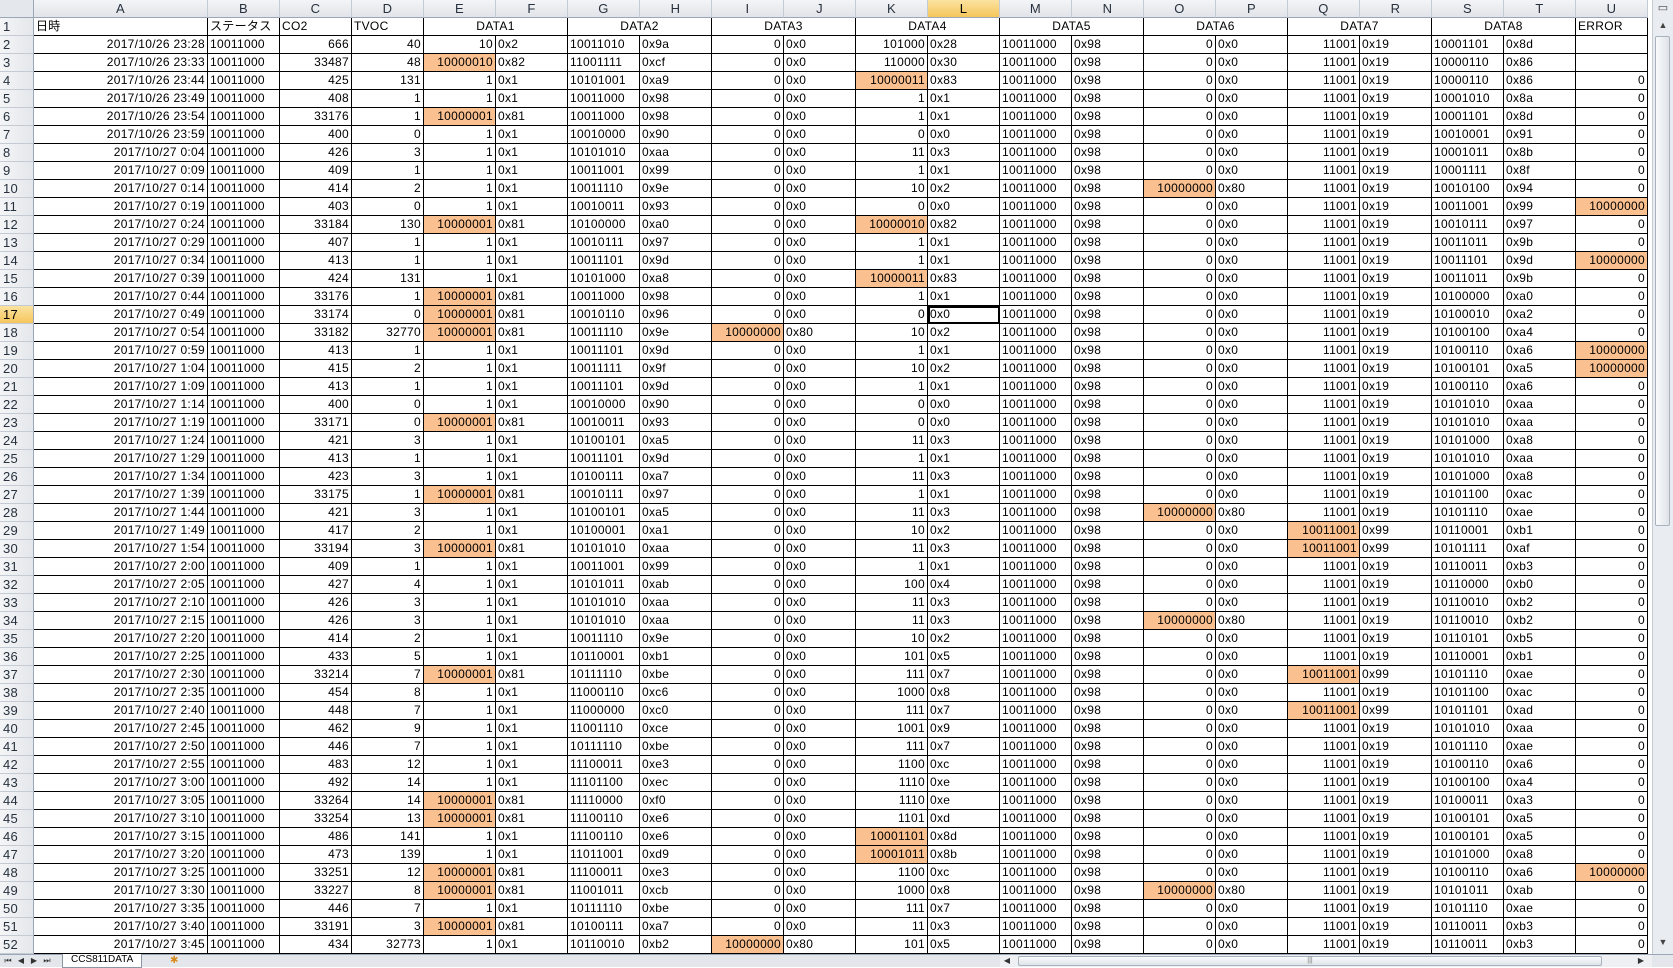  I want to click on cell-r9: 0x19, so click(1396, 171).